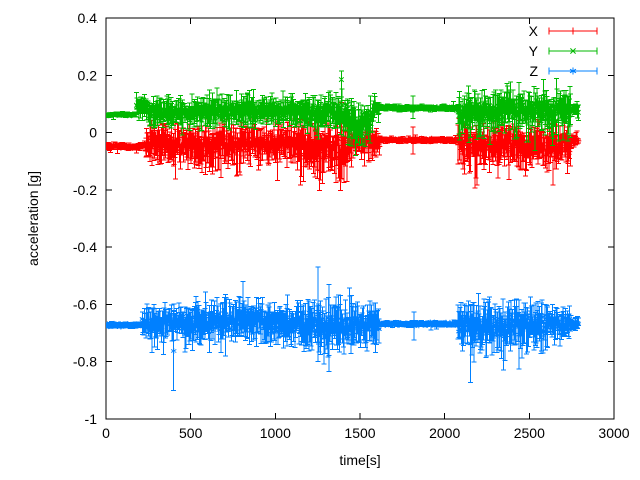  I want to click on y-tick-label: -0.8, so click(85, 362).